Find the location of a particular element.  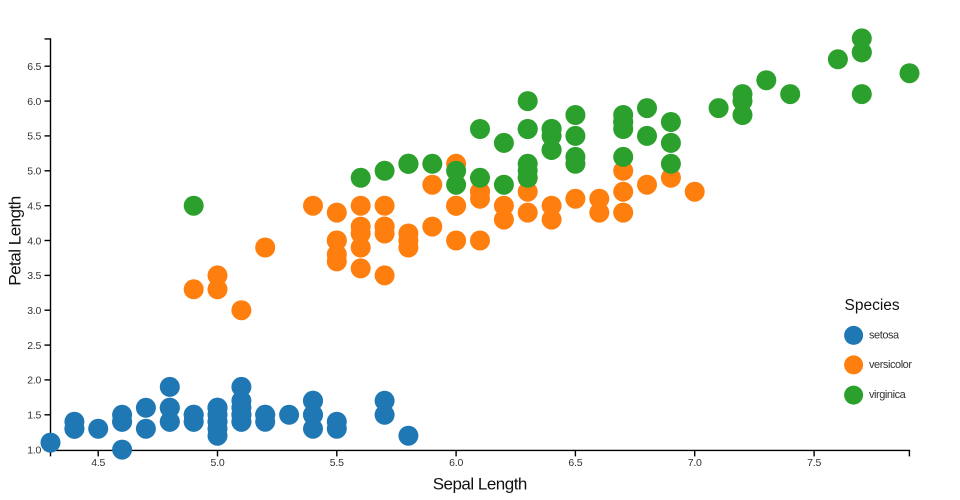

svg-text: 1.5 is located at coordinates (34, 416).